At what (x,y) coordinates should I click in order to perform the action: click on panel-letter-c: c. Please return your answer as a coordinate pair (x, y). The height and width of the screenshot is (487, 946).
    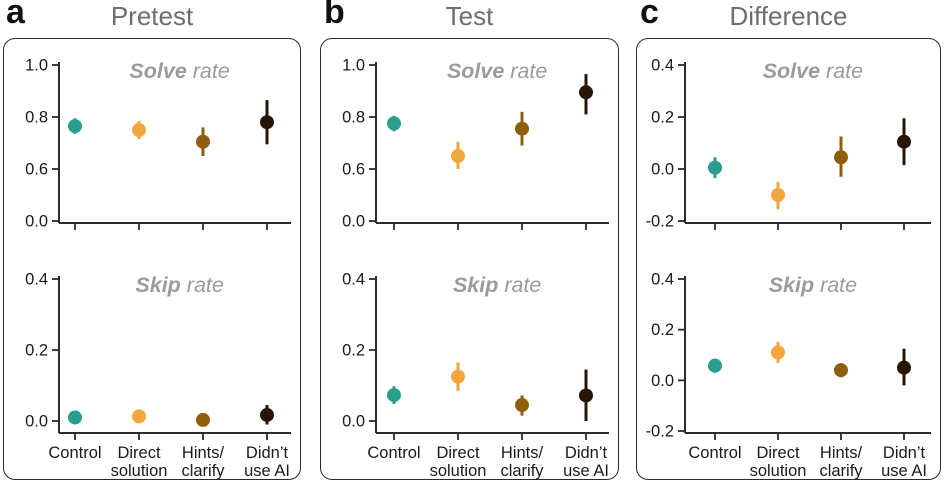
    Looking at the image, I should click on (649, 15).